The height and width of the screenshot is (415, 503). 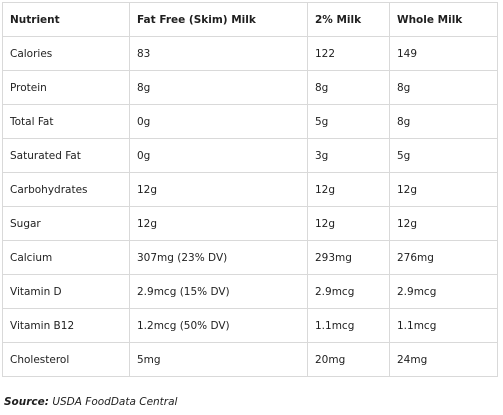 What do you see at coordinates (66, 189) in the screenshot?
I see `cell-nutrient: Carbohydrates` at bounding box center [66, 189].